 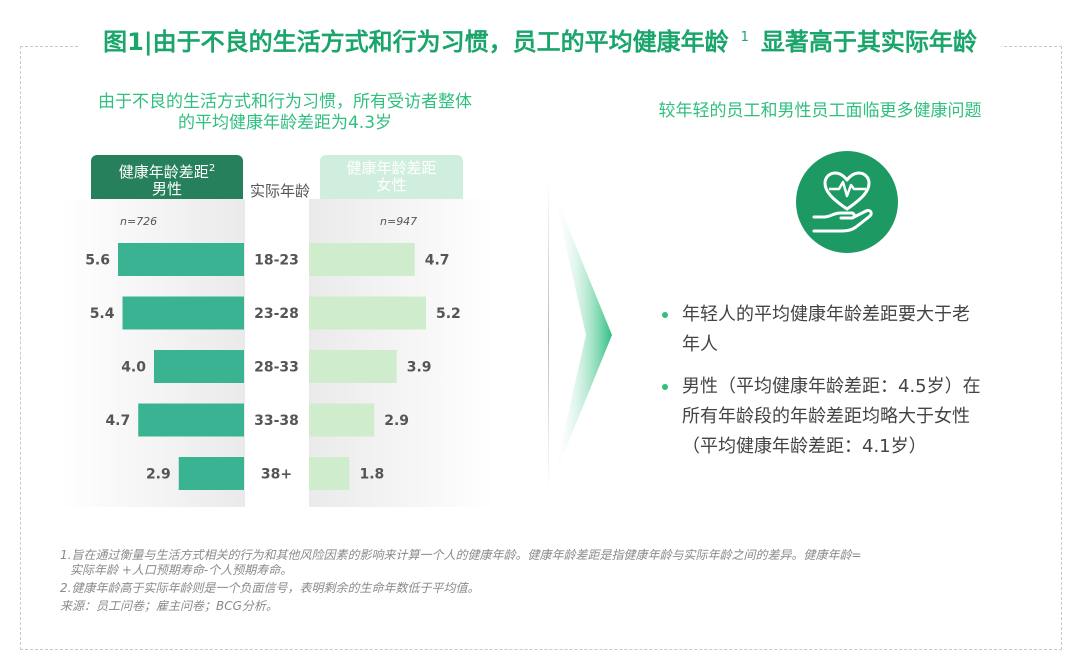 What do you see at coordinates (548, 335) in the screenshot?
I see `section-divider` at bounding box center [548, 335].